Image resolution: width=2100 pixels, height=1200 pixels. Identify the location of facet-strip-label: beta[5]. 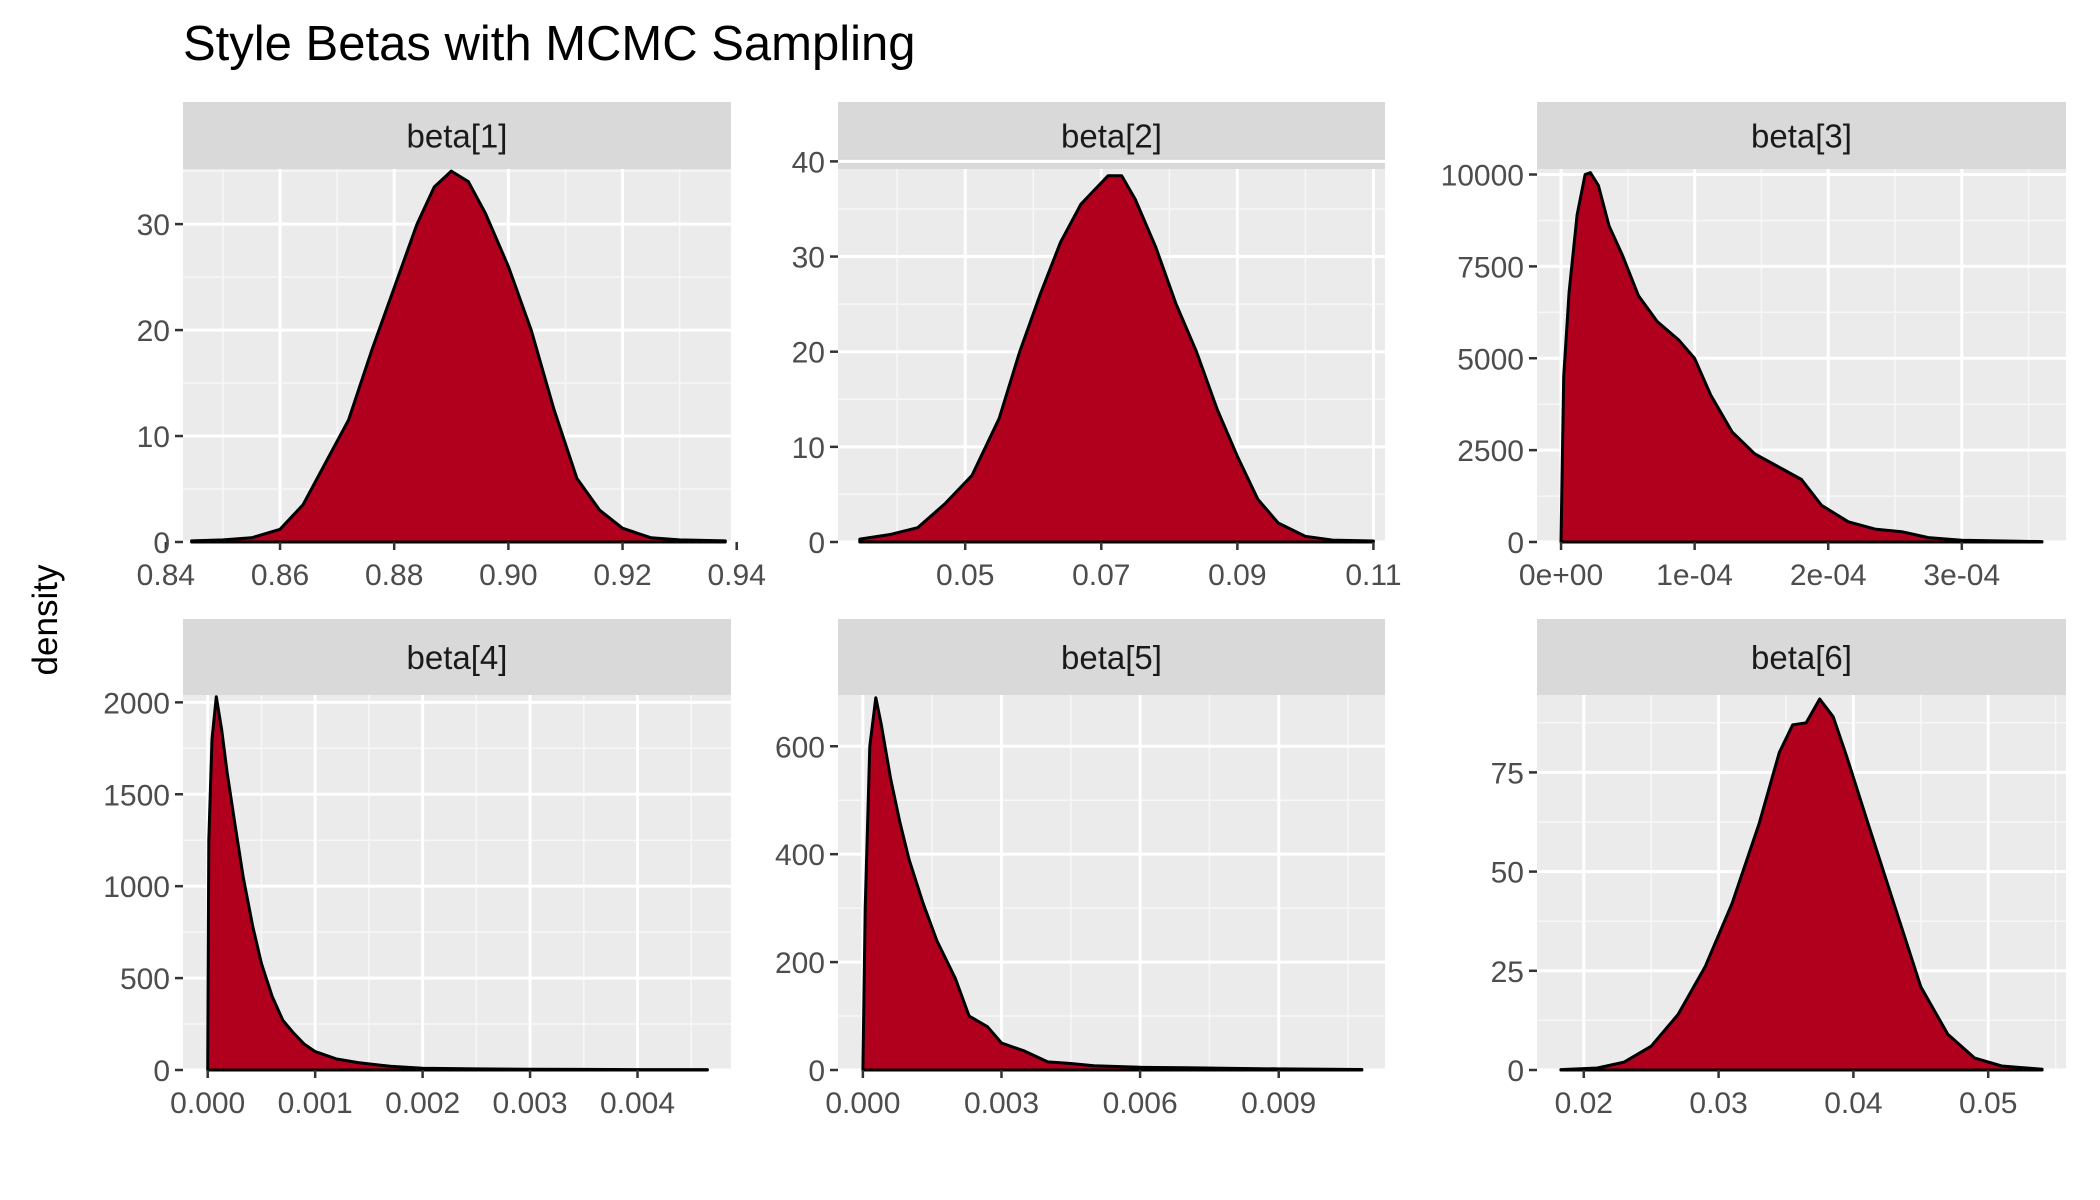
(1111, 657).